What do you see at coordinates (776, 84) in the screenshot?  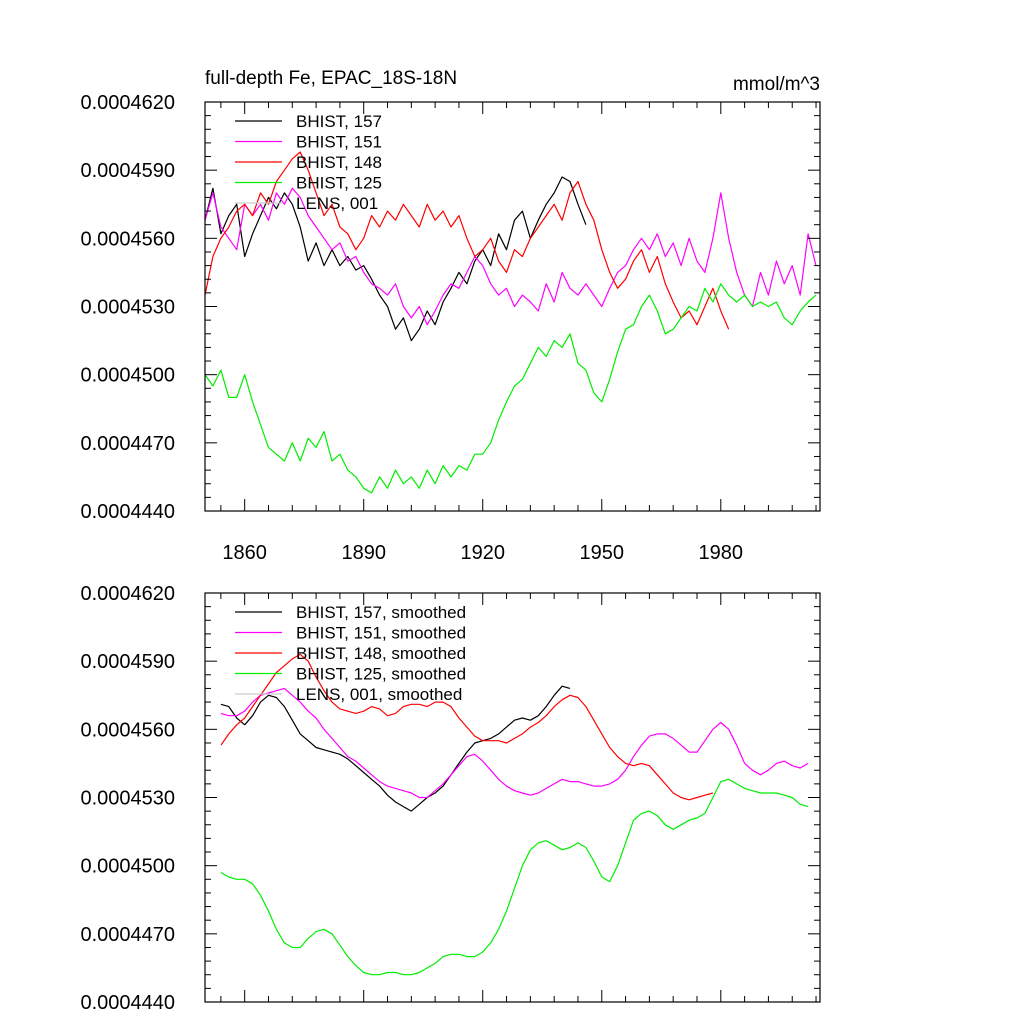 I see `units-label: mmol/m^3` at bounding box center [776, 84].